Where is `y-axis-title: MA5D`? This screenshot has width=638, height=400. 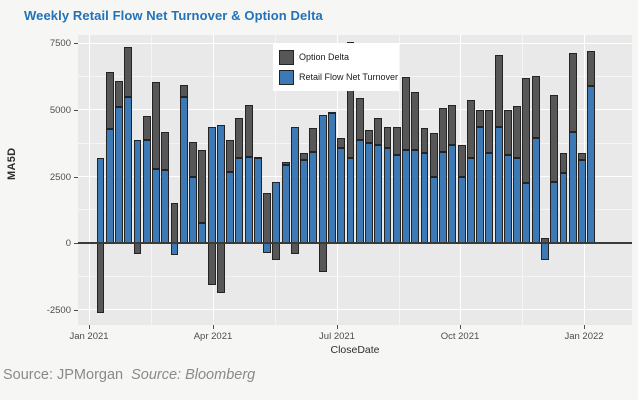 y-axis-title: MA5D is located at coordinates (12, 163).